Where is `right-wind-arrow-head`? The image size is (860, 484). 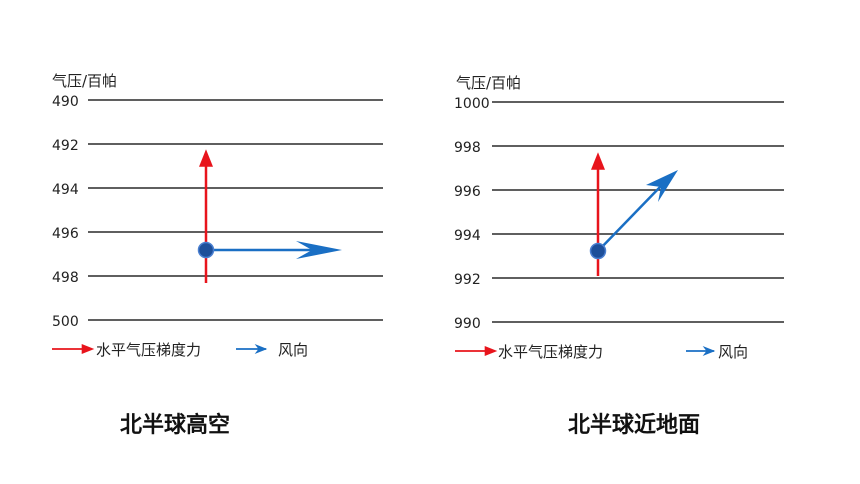 right-wind-arrow-head is located at coordinates (662, 186).